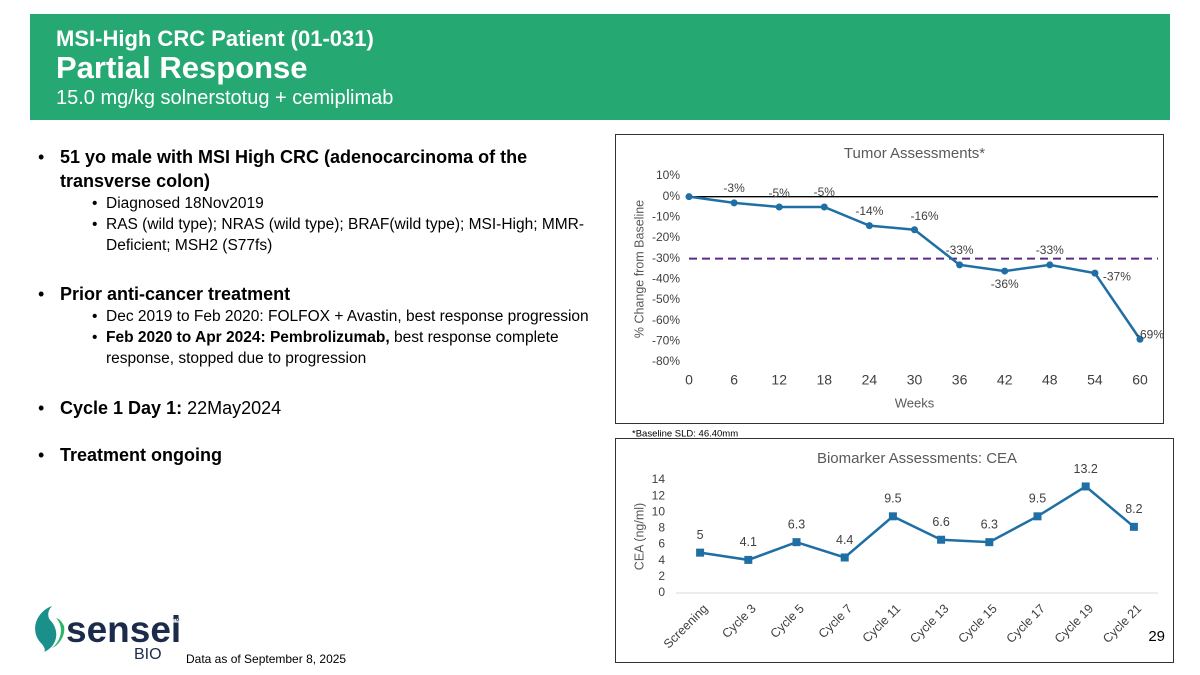 Image resolution: width=1200 pixels, height=675 pixels. Describe the element at coordinates (989, 524) in the screenshot. I see `data-label: 6.3` at that location.